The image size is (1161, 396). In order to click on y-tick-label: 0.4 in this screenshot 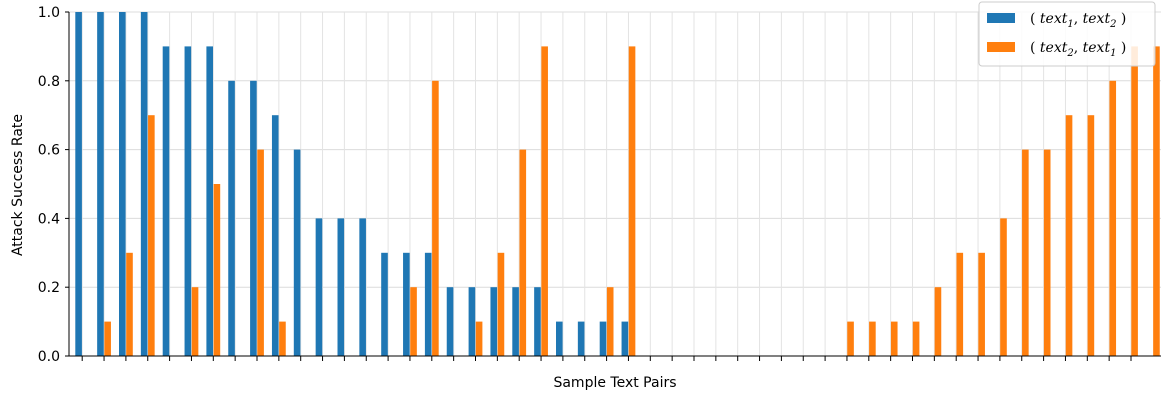, I will do `click(49, 219)`.